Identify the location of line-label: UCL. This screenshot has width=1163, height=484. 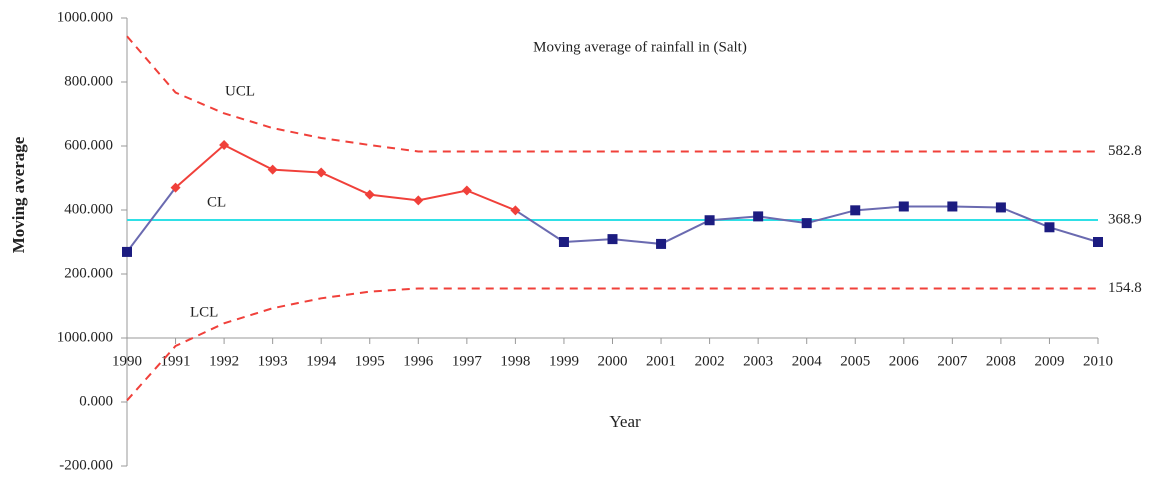
(240, 91).